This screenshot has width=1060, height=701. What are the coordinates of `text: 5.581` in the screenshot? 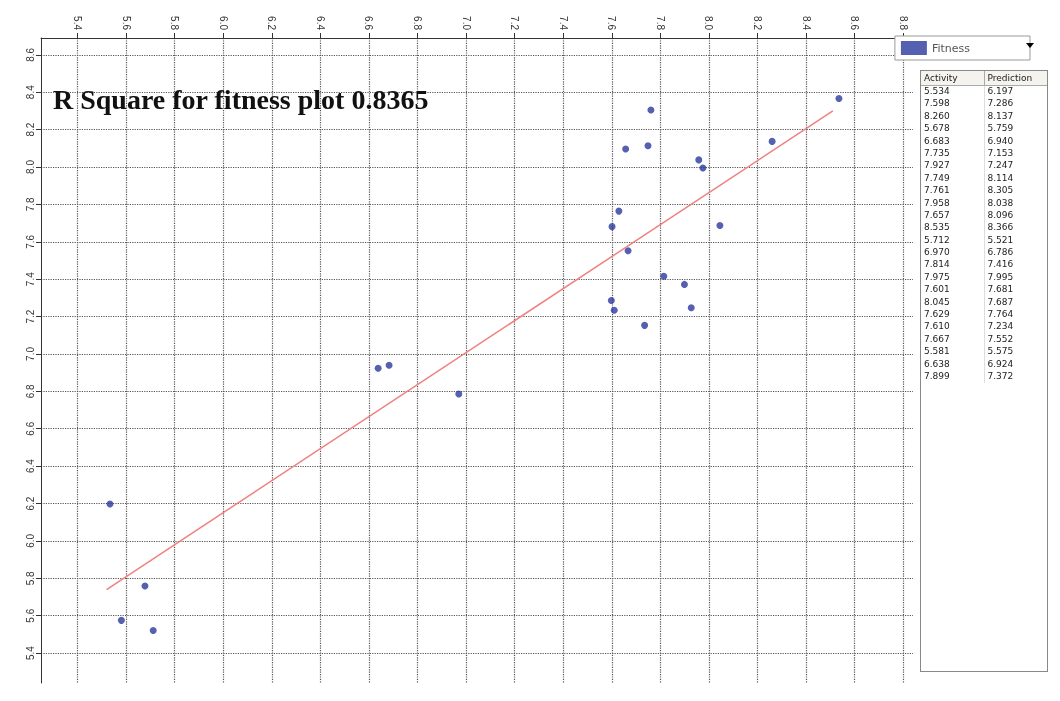 It's located at (953, 352).